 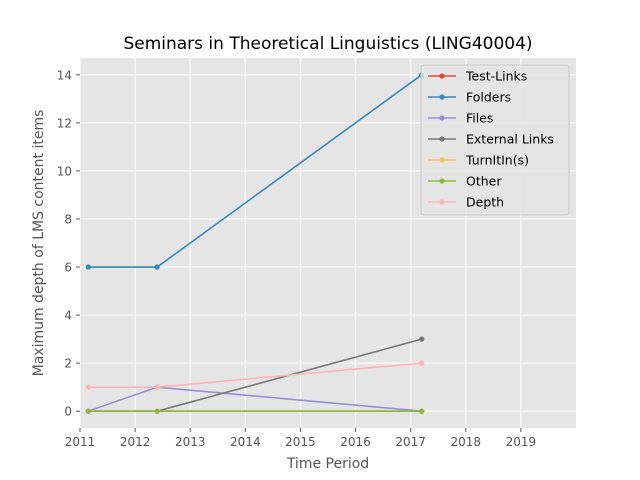 What do you see at coordinates (64, 123) in the screenshot?
I see `y-tick-label: 12` at bounding box center [64, 123].